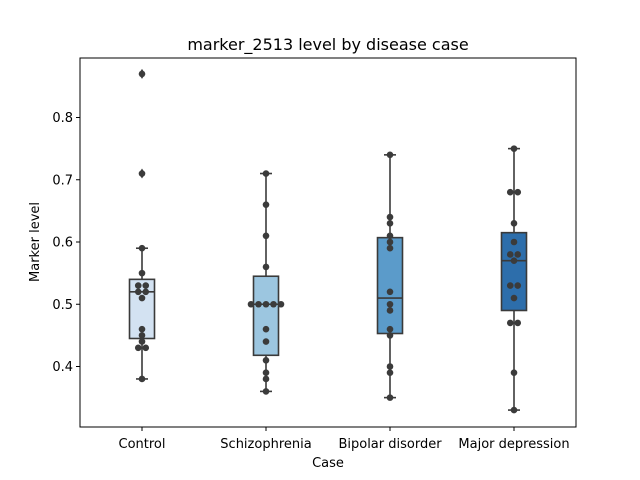 This screenshot has height=480, width=640. I want to click on x-tick-label: Control, so click(142, 444).